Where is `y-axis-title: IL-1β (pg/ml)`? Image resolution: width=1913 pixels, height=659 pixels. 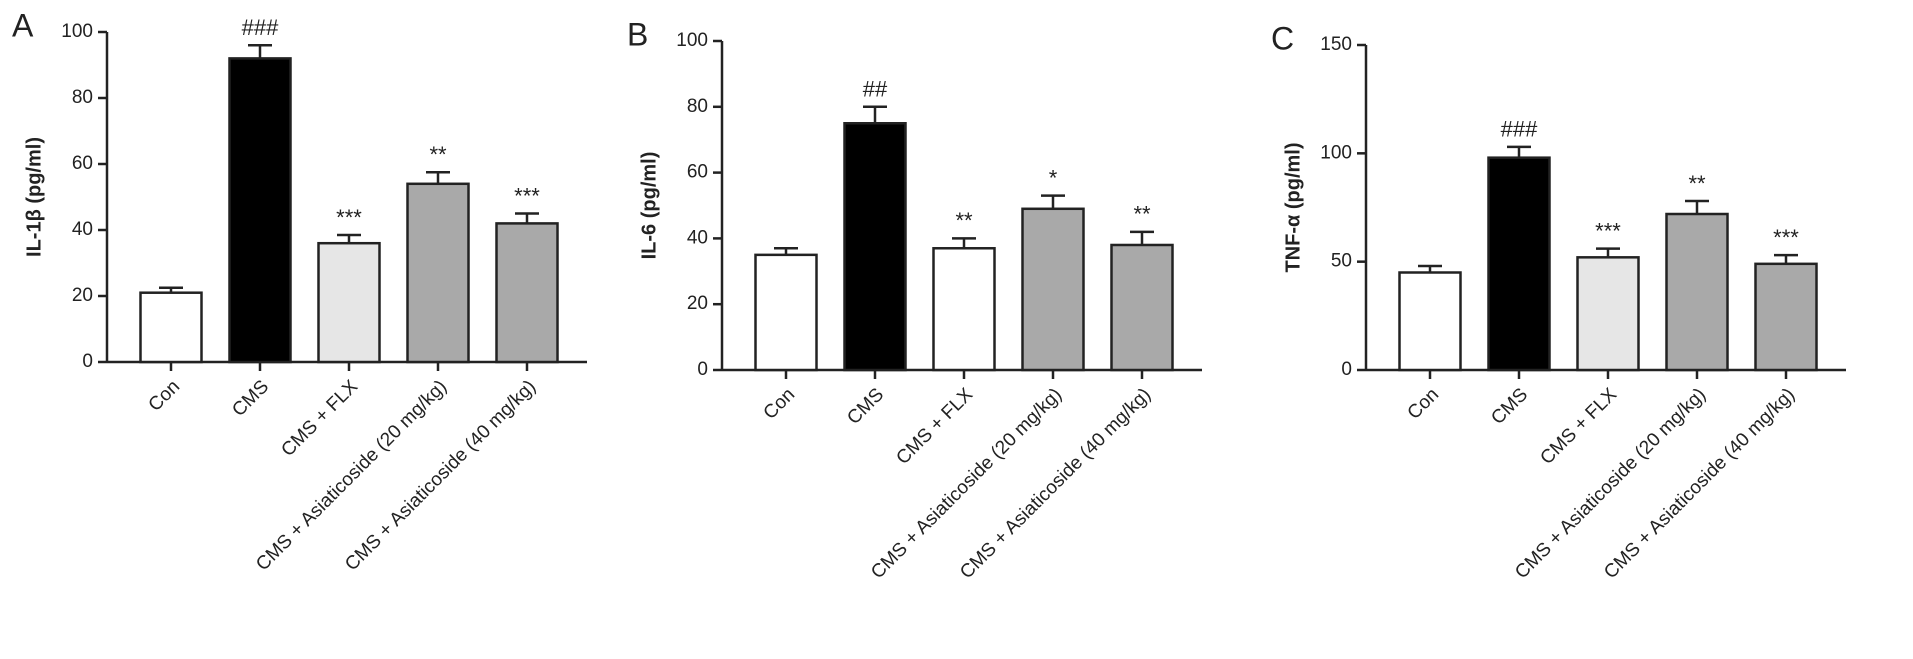 y-axis-title: IL-1β (pg/ml) is located at coordinates (34, 197).